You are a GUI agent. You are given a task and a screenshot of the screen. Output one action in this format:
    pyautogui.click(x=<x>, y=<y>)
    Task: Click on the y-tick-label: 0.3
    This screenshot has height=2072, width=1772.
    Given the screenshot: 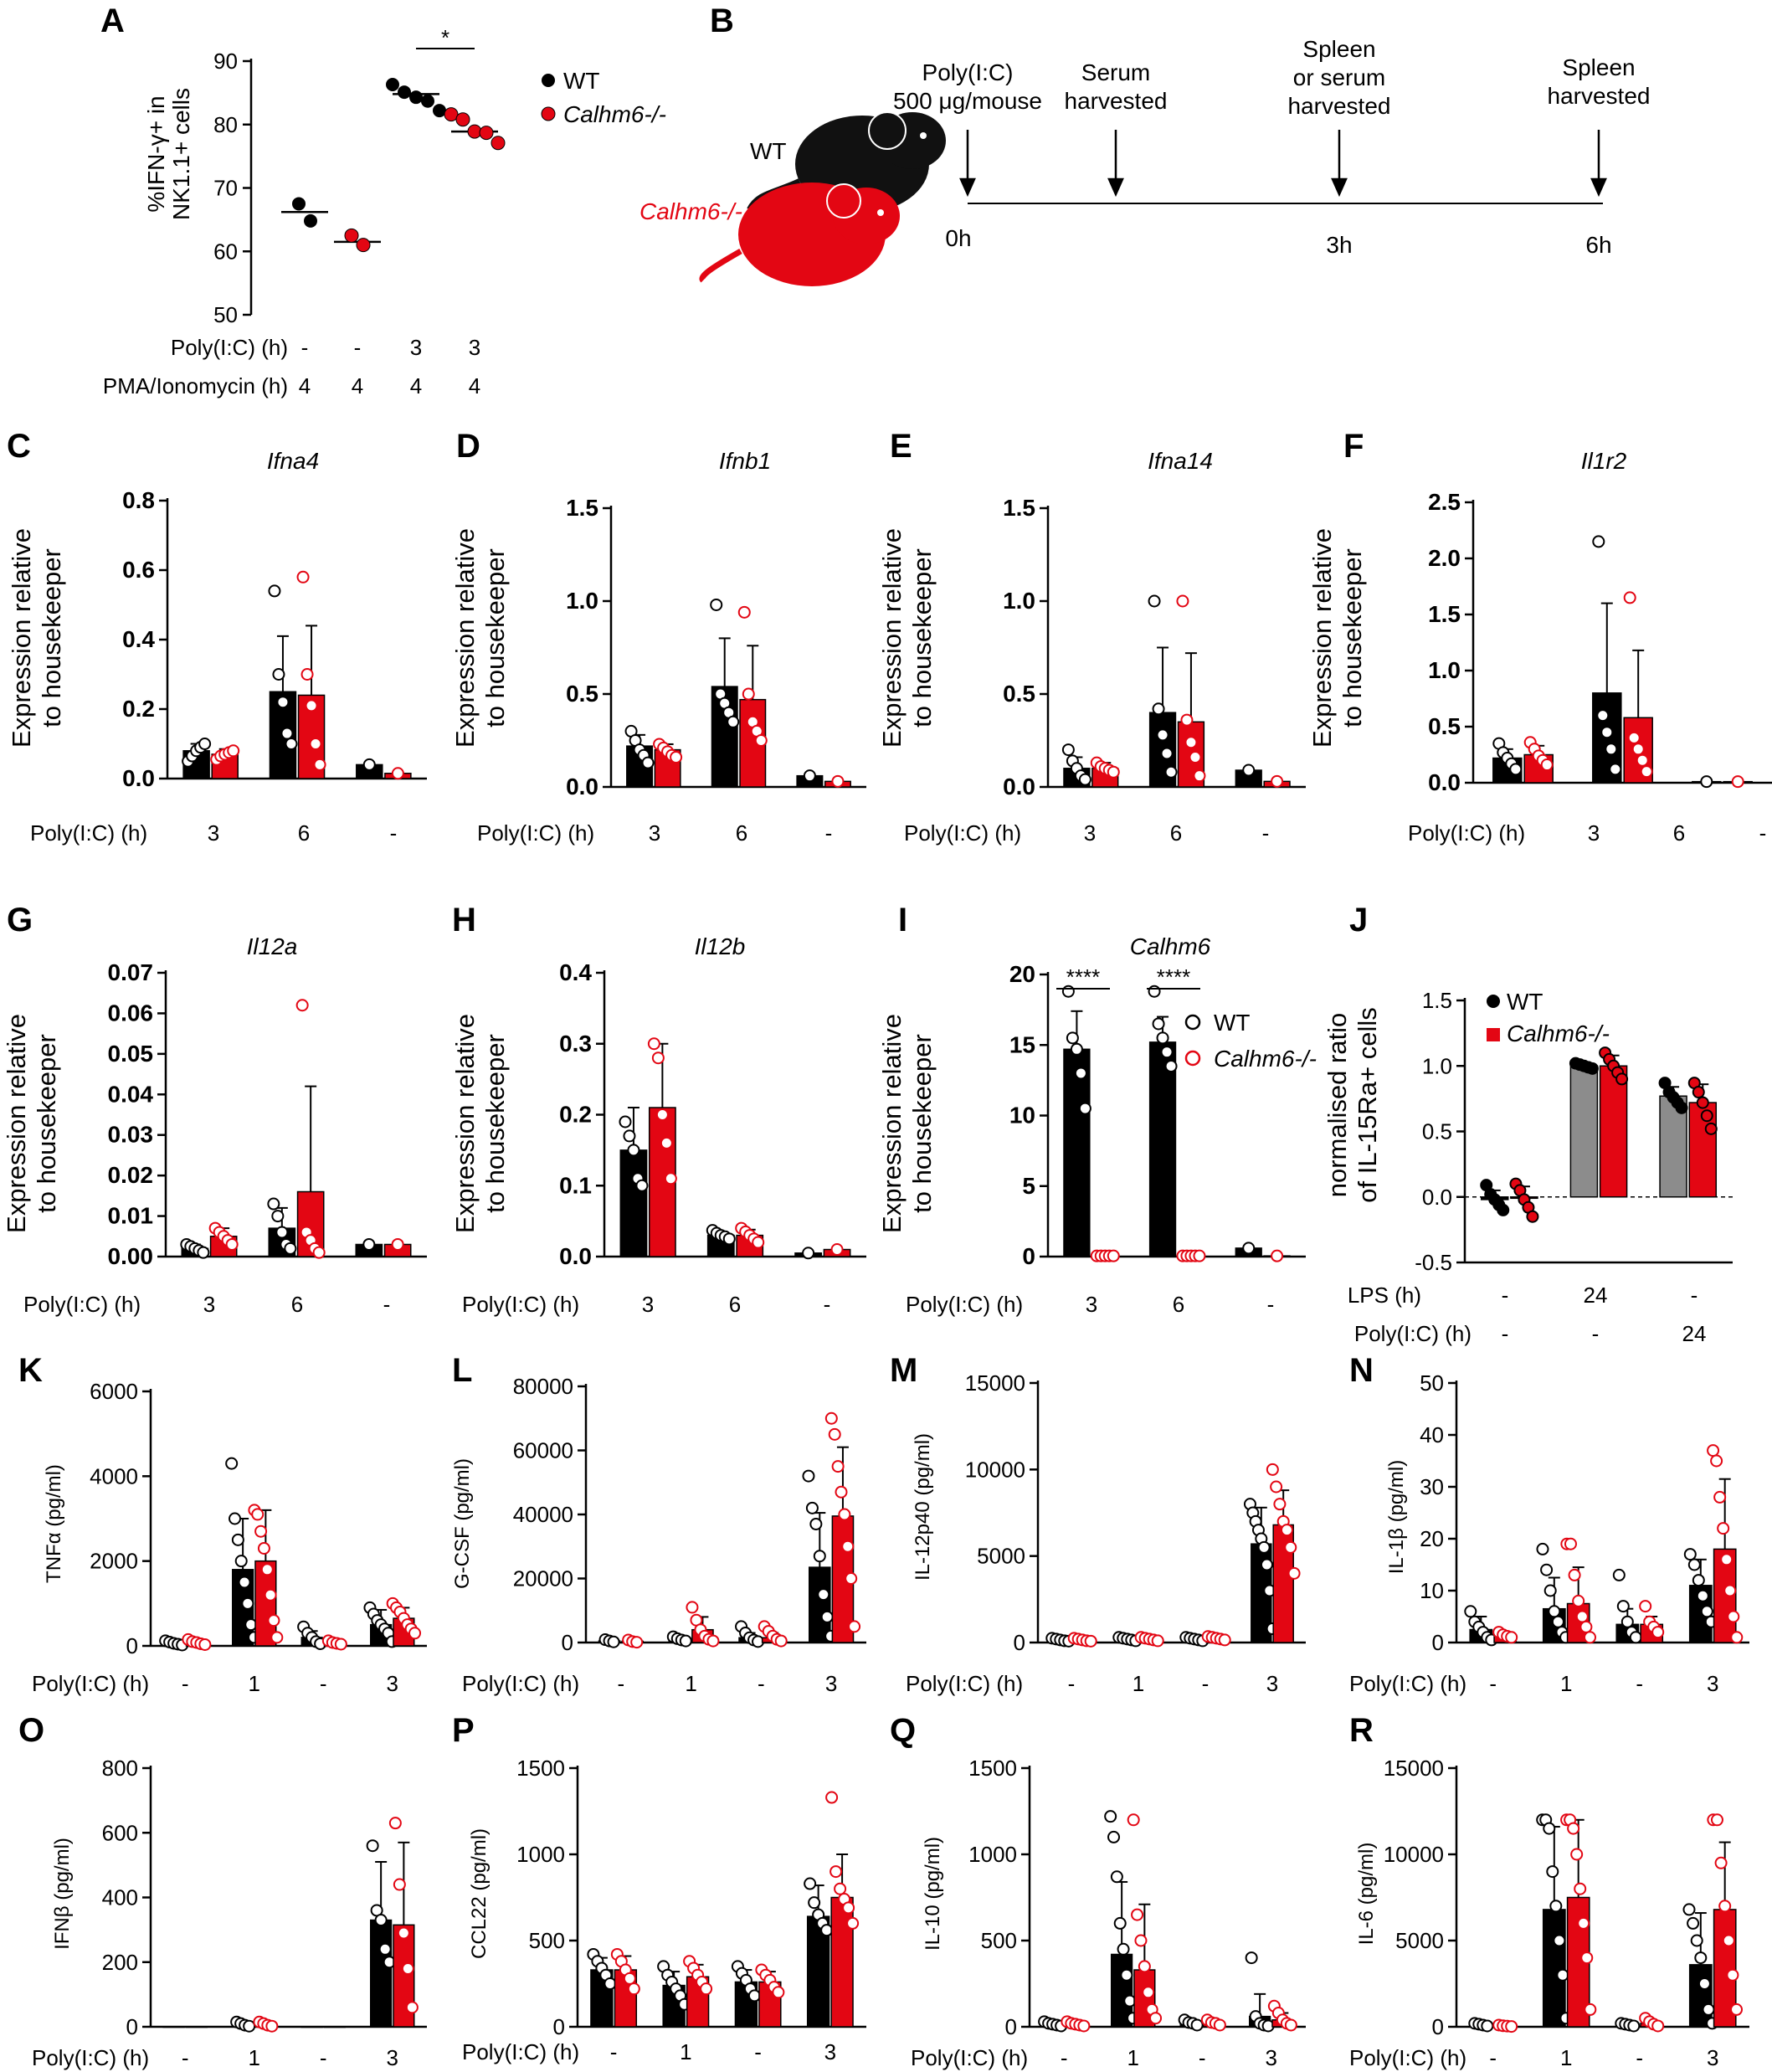 What is the action you would take?
    pyautogui.click(x=576, y=1044)
    